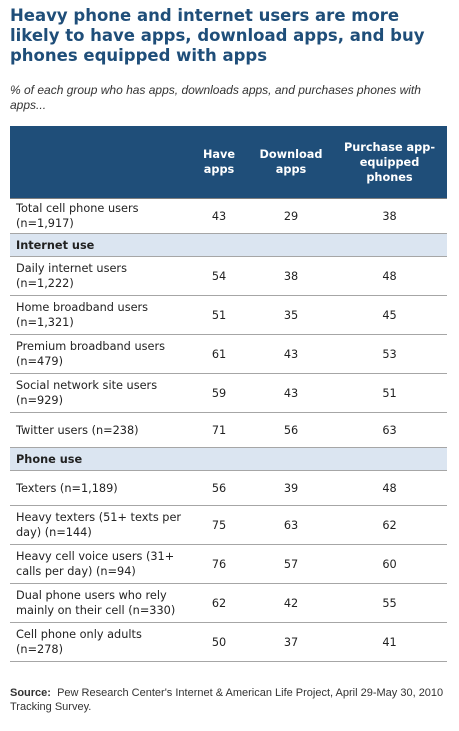 The width and height of the screenshot is (459, 731). Describe the element at coordinates (291, 315) in the screenshot. I see `cell-download-apps: 35` at that location.